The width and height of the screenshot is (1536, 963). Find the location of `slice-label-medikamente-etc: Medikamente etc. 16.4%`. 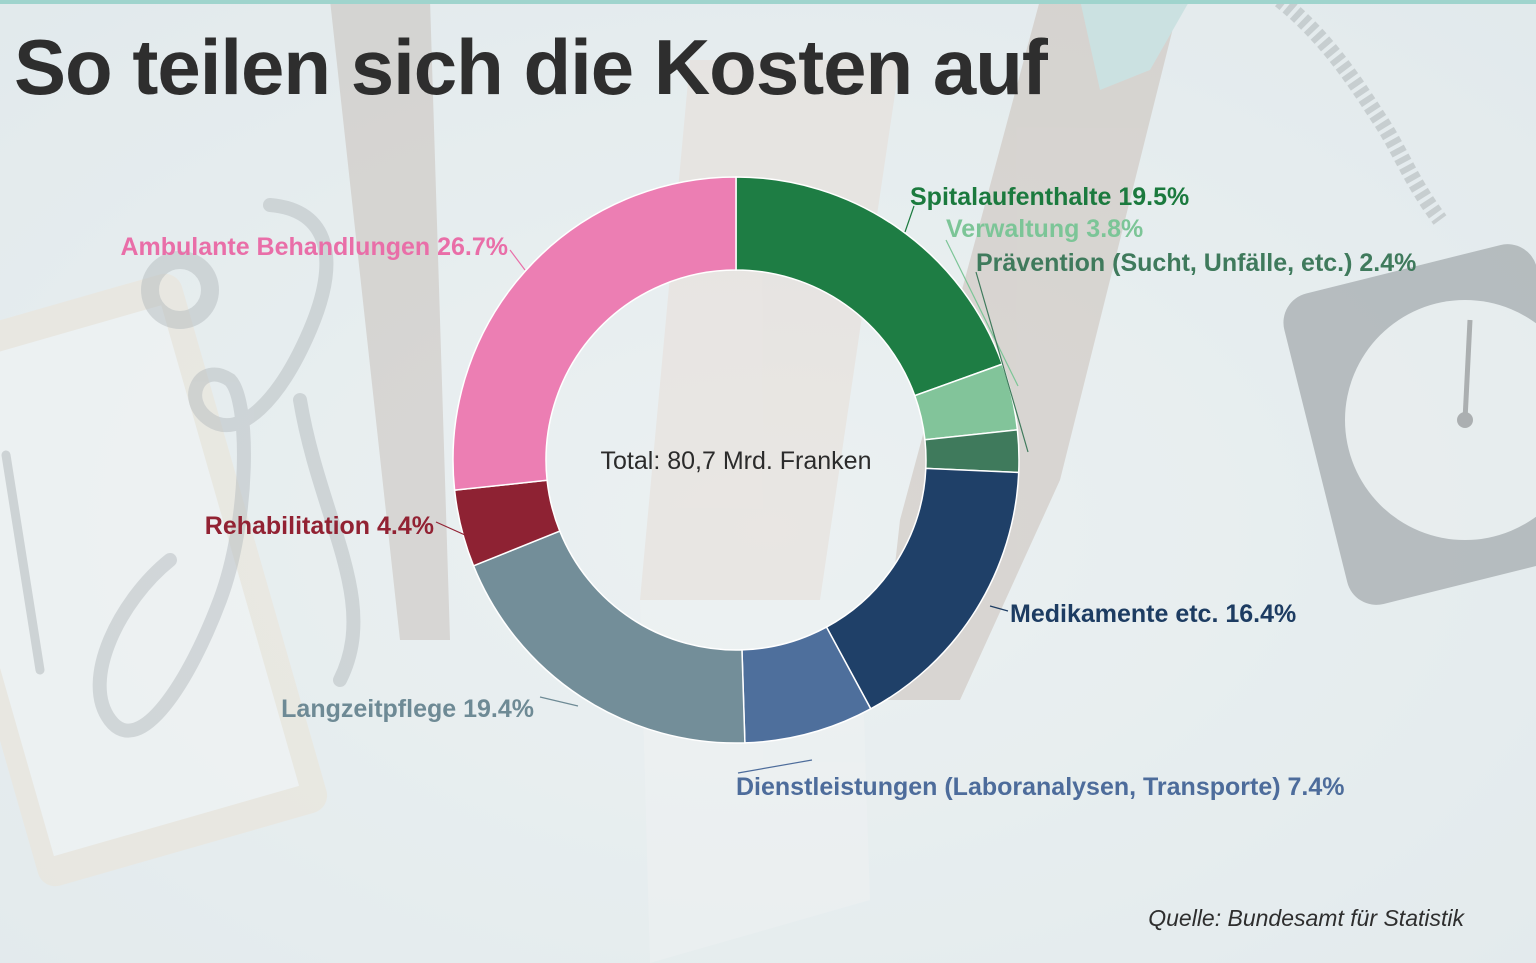

slice-label-medikamente-etc: Medikamente etc. 16.4% is located at coordinates (1153, 614).